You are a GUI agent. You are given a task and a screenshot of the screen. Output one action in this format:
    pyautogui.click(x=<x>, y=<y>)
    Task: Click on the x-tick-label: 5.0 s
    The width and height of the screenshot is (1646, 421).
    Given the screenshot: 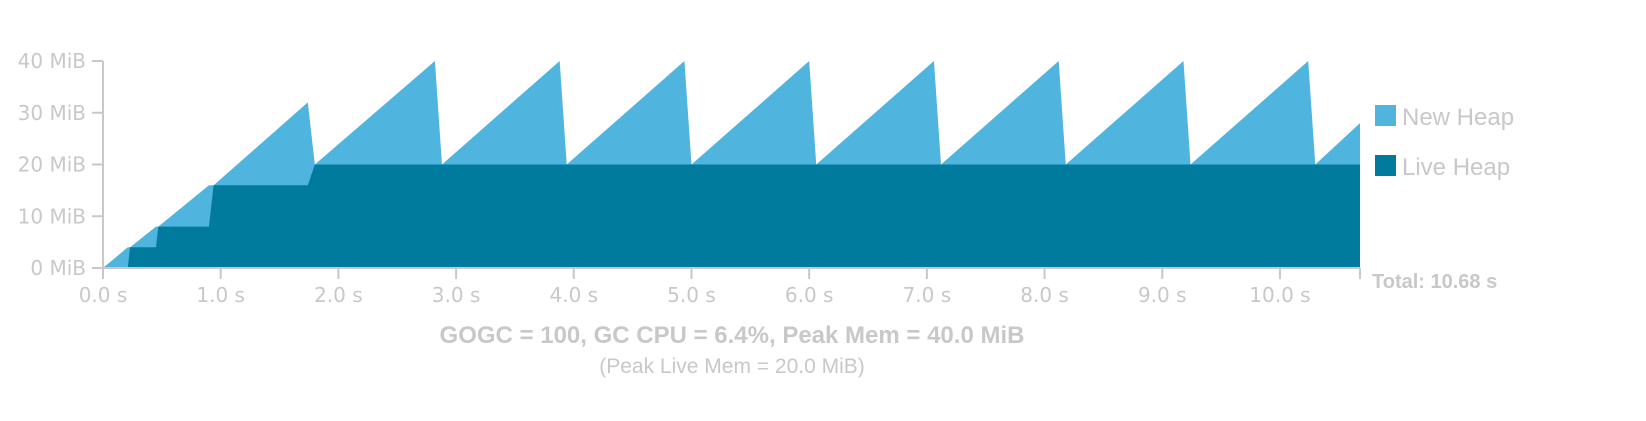 What is the action you would take?
    pyautogui.click(x=691, y=295)
    